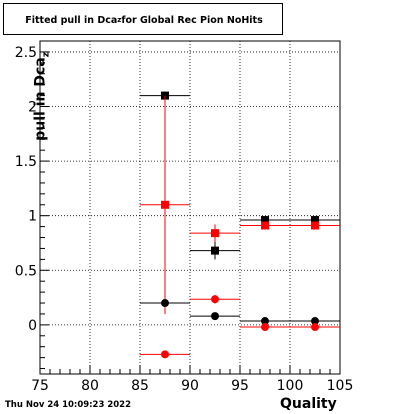  What do you see at coordinates (40, 99) in the screenshot?
I see `y-axis-title-text: pull in Dca` at bounding box center [40, 99].